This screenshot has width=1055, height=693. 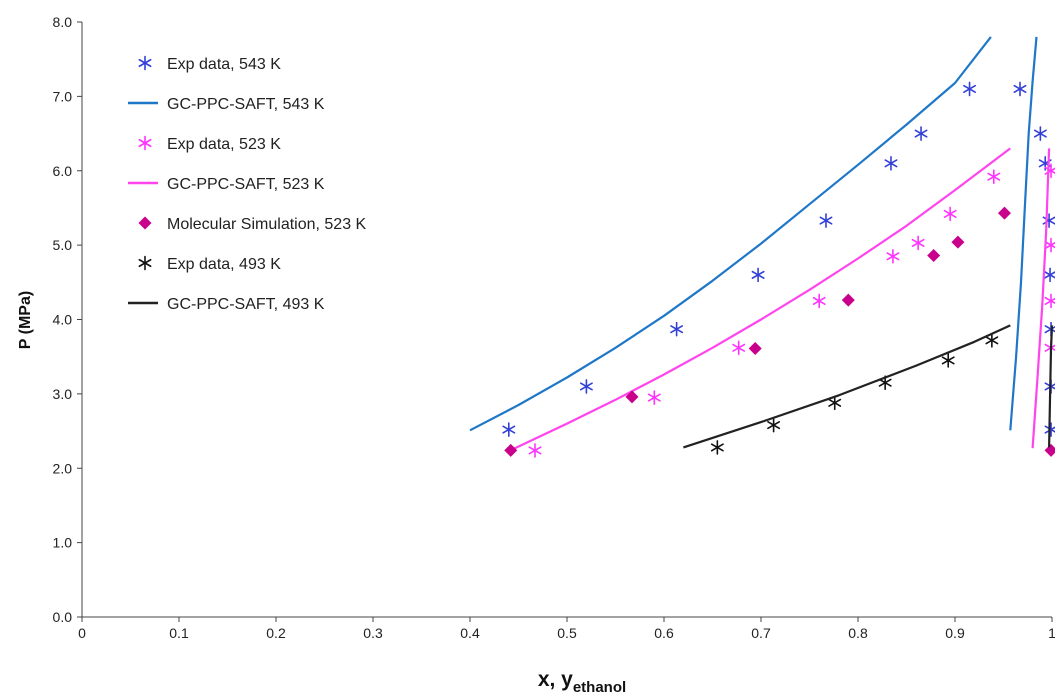 I want to click on legend-item: Molecular Simulation, 523 K, so click(x=252, y=224).